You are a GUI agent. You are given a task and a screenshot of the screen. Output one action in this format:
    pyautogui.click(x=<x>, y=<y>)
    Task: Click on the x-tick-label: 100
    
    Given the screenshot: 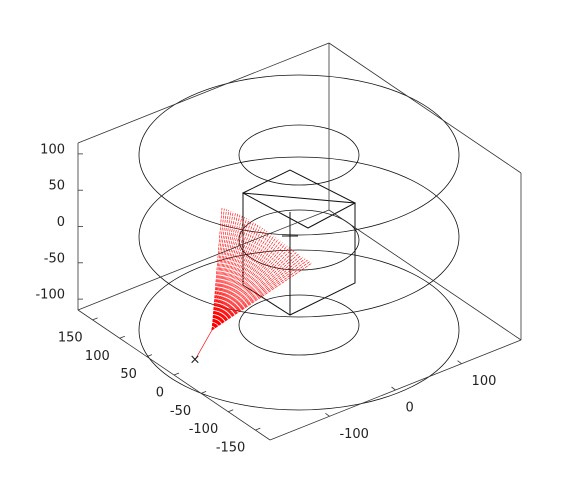 What is the action you would take?
    pyautogui.click(x=97, y=356)
    